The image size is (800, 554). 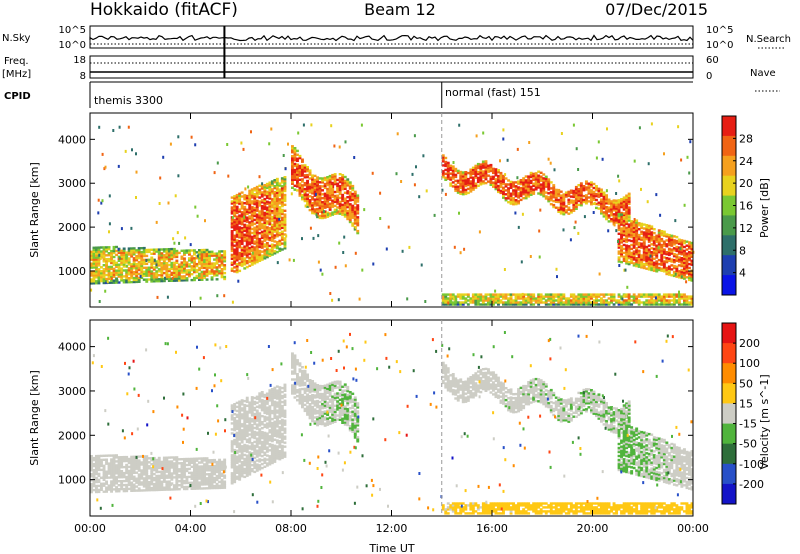 What do you see at coordinates (746, 183) in the screenshot?
I see `power-colorbar-label: 20` at bounding box center [746, 183].